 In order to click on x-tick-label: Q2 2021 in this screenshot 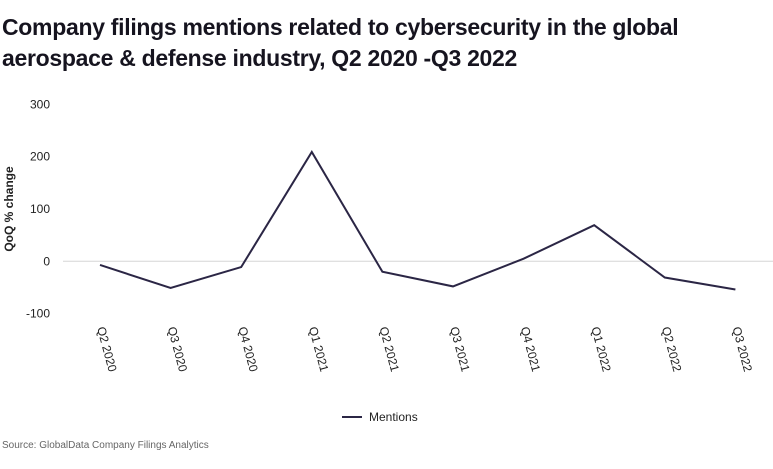, I will do `click(390, 349)`.